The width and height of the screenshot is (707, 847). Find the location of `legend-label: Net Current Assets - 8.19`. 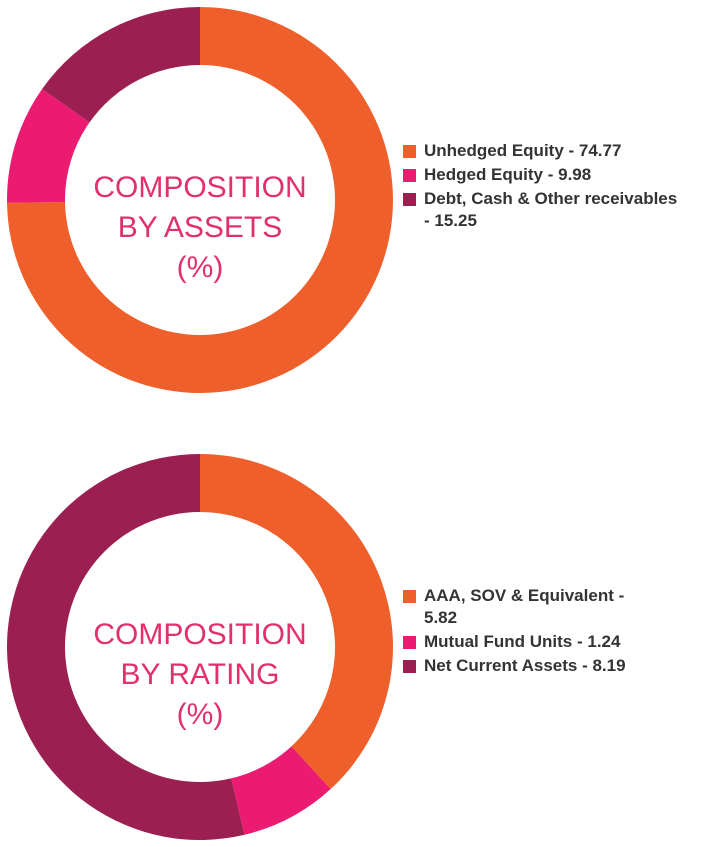

legend-label: Net Current Assets - 8.19 is located at coordinates (525, 665).